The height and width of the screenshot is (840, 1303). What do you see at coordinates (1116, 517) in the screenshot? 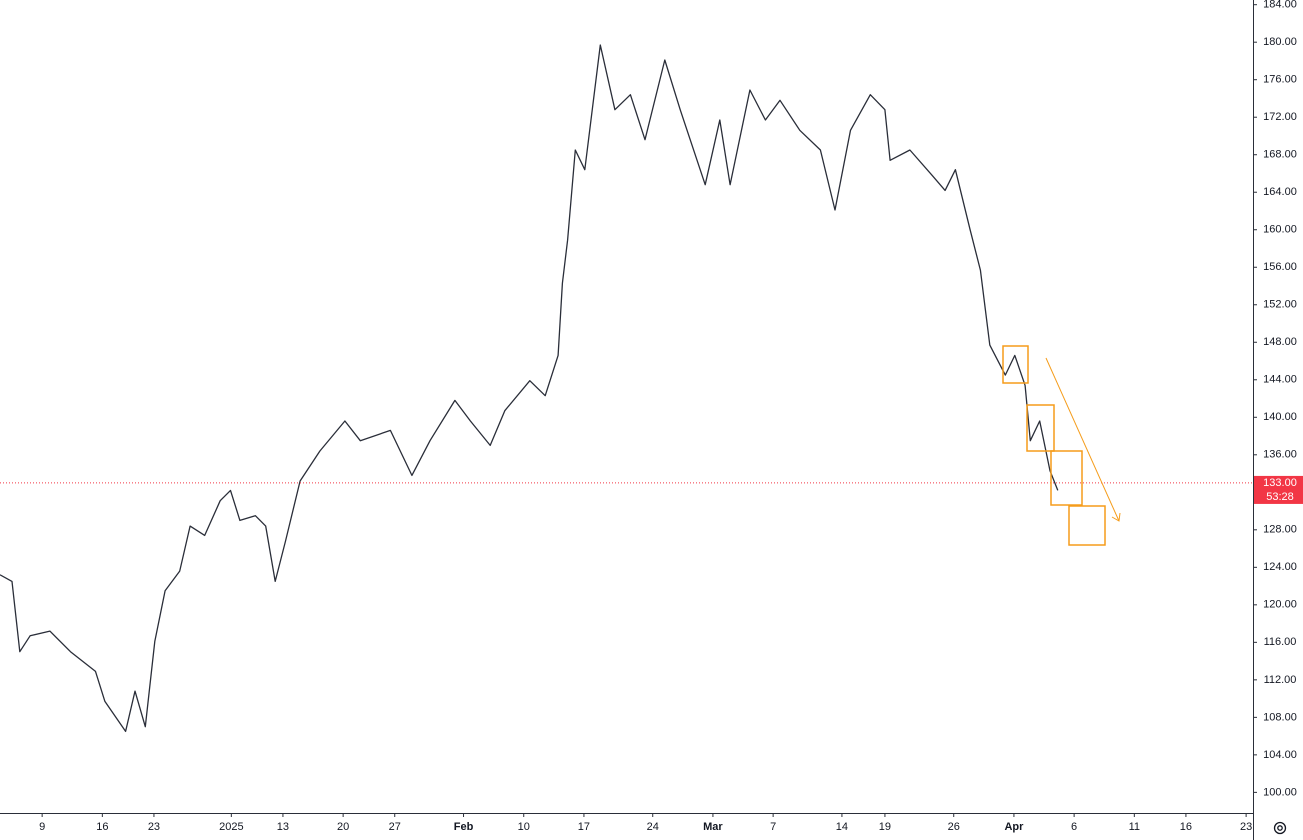
I see `arrow-head` at bounding box center [1116, 517].